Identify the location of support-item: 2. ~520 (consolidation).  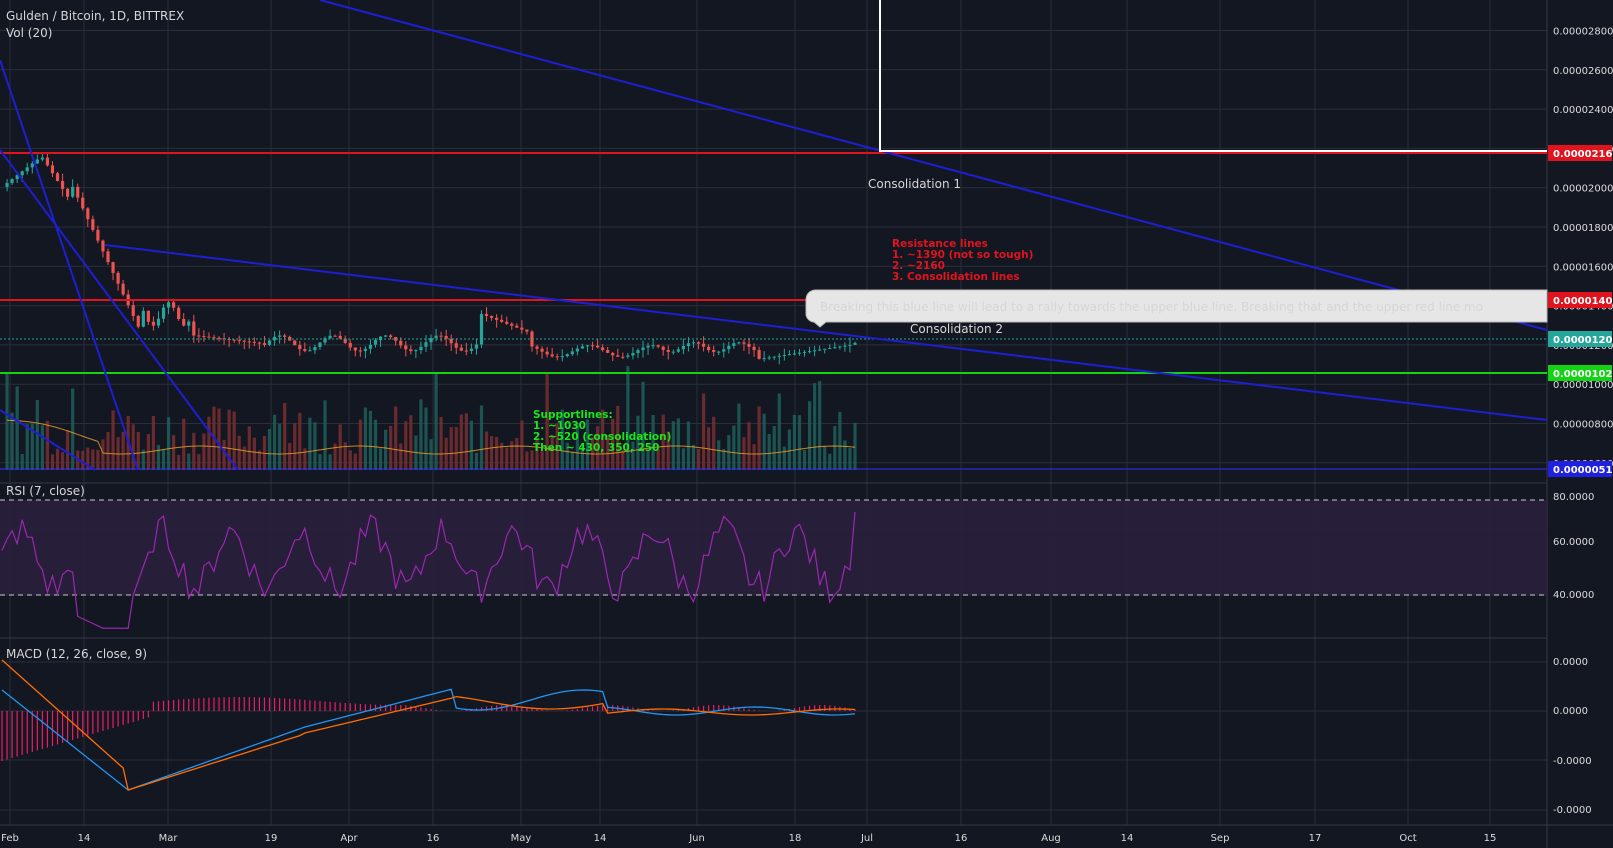
(602, 437).